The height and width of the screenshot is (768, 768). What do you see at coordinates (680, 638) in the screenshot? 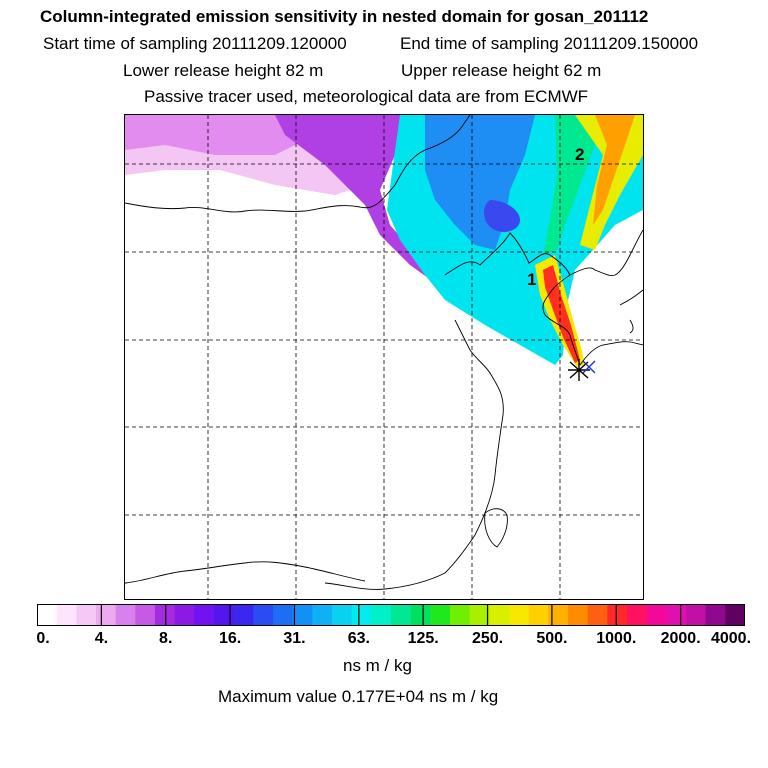
I see `colorbar-tick-label: 2000.` at bounding box center [680, 638].